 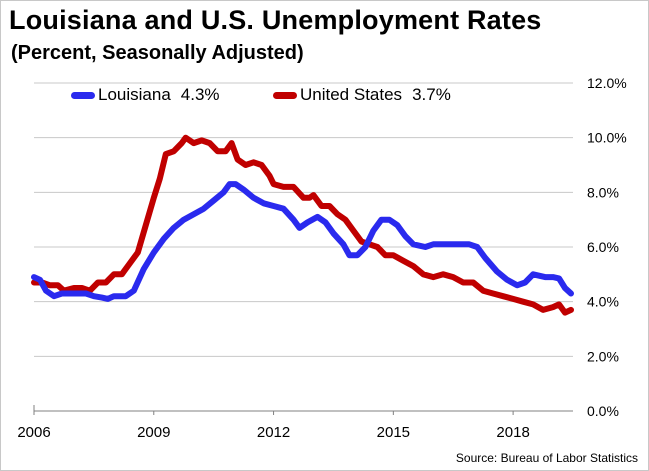 I want to click on y-tick-label: 10.0%, so click(x=607, y=138).